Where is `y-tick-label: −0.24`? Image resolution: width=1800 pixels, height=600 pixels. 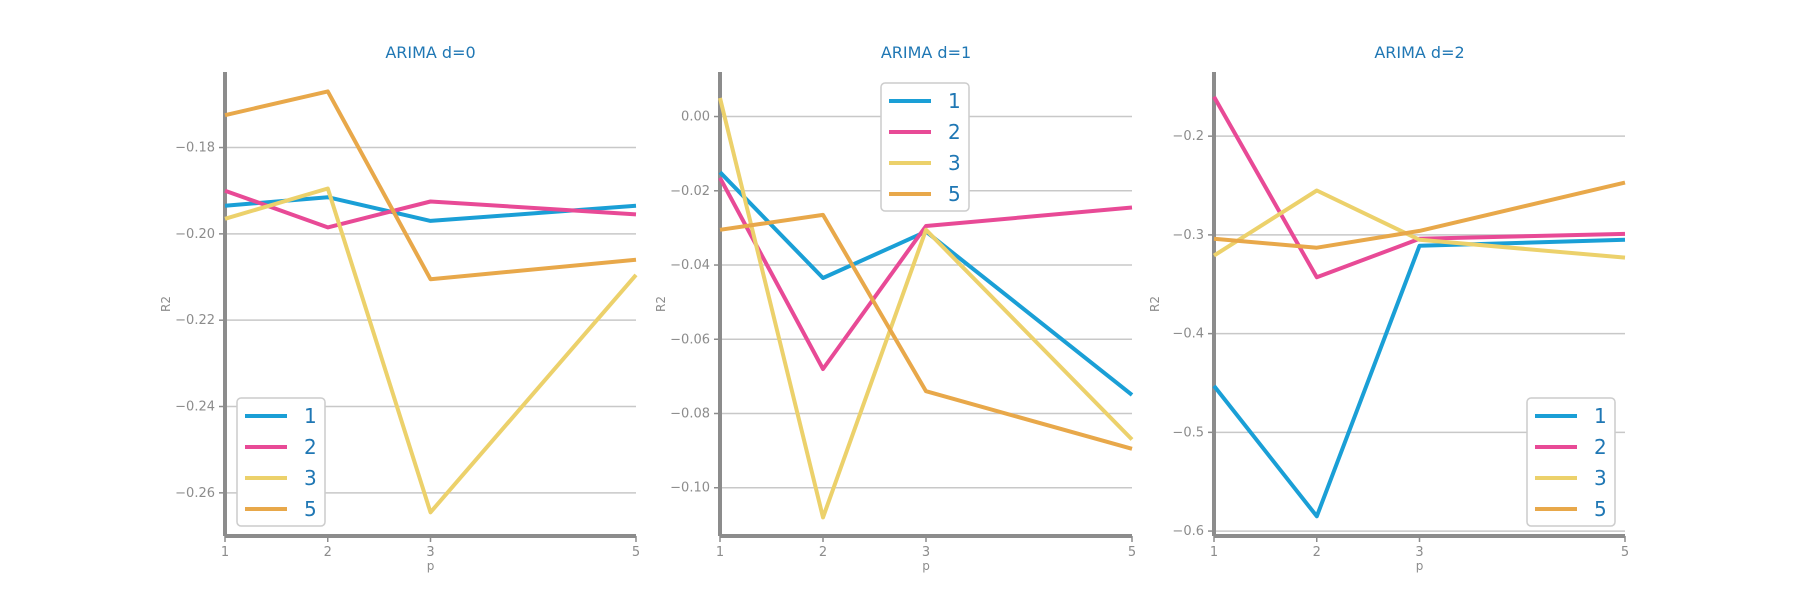 y-tick-label: −0.24 is located at coordinates (195, 407).